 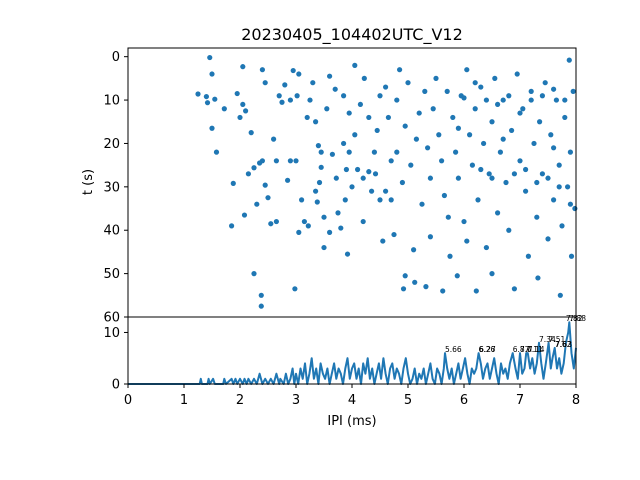 What do you see at coordinates (563, 344) in the screenshot?
I see `peak-label: 7.62` at bounding box center [563, 344].